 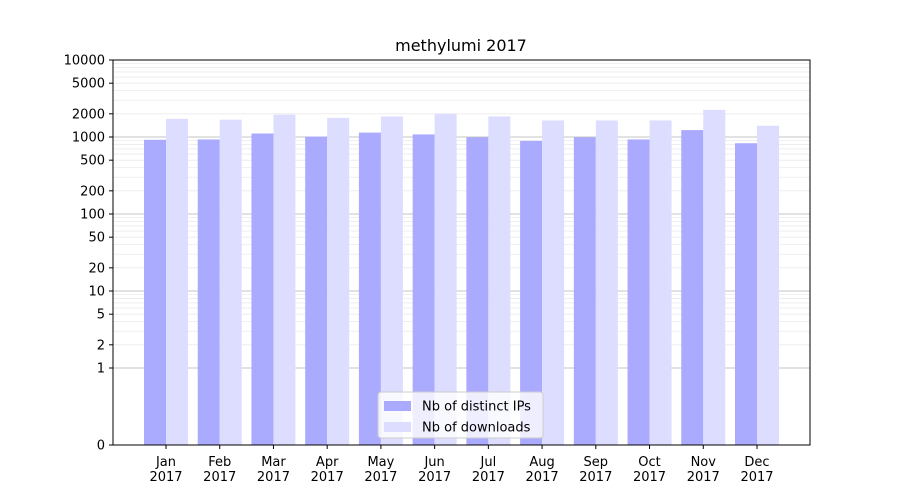 What do you see at coordinates (380, 470) in the screenshot?
I see `x-tick-label: May 2017` at bounding box center [380, 470].